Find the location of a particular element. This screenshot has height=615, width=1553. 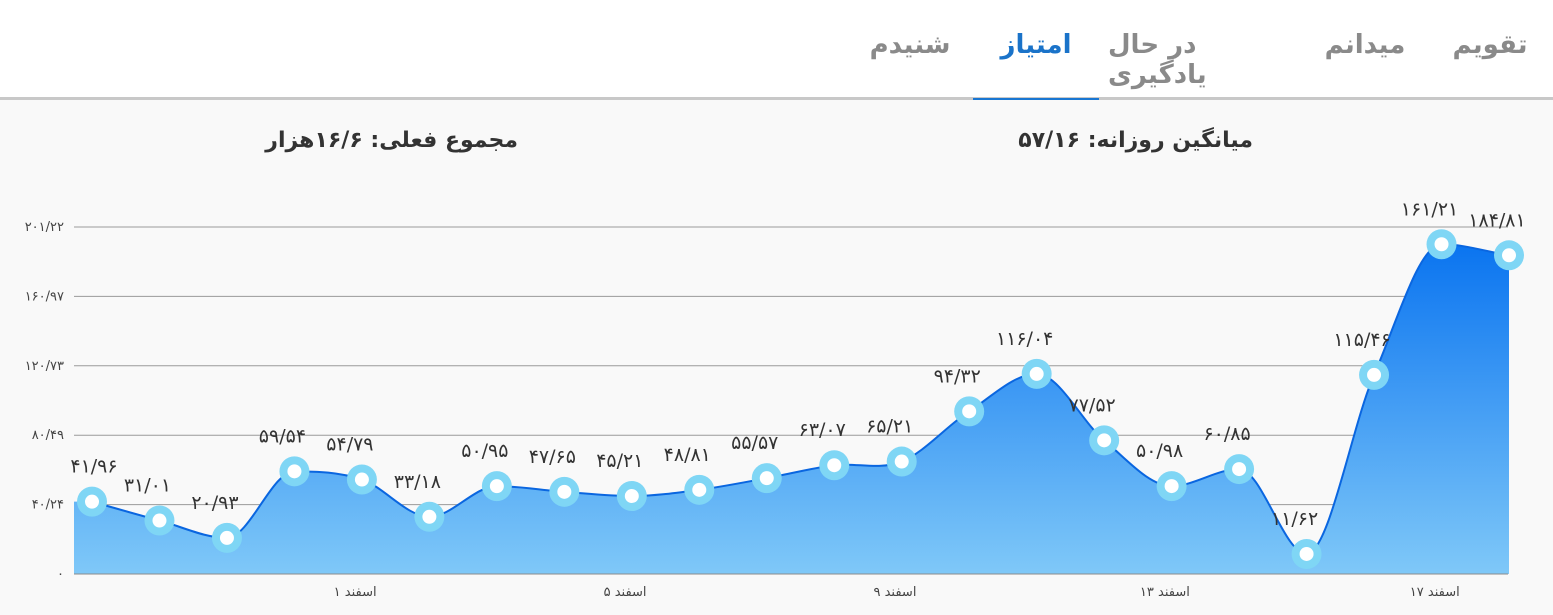

data-label: ۶۵/۲۱ is located at coordinates (889, 427).